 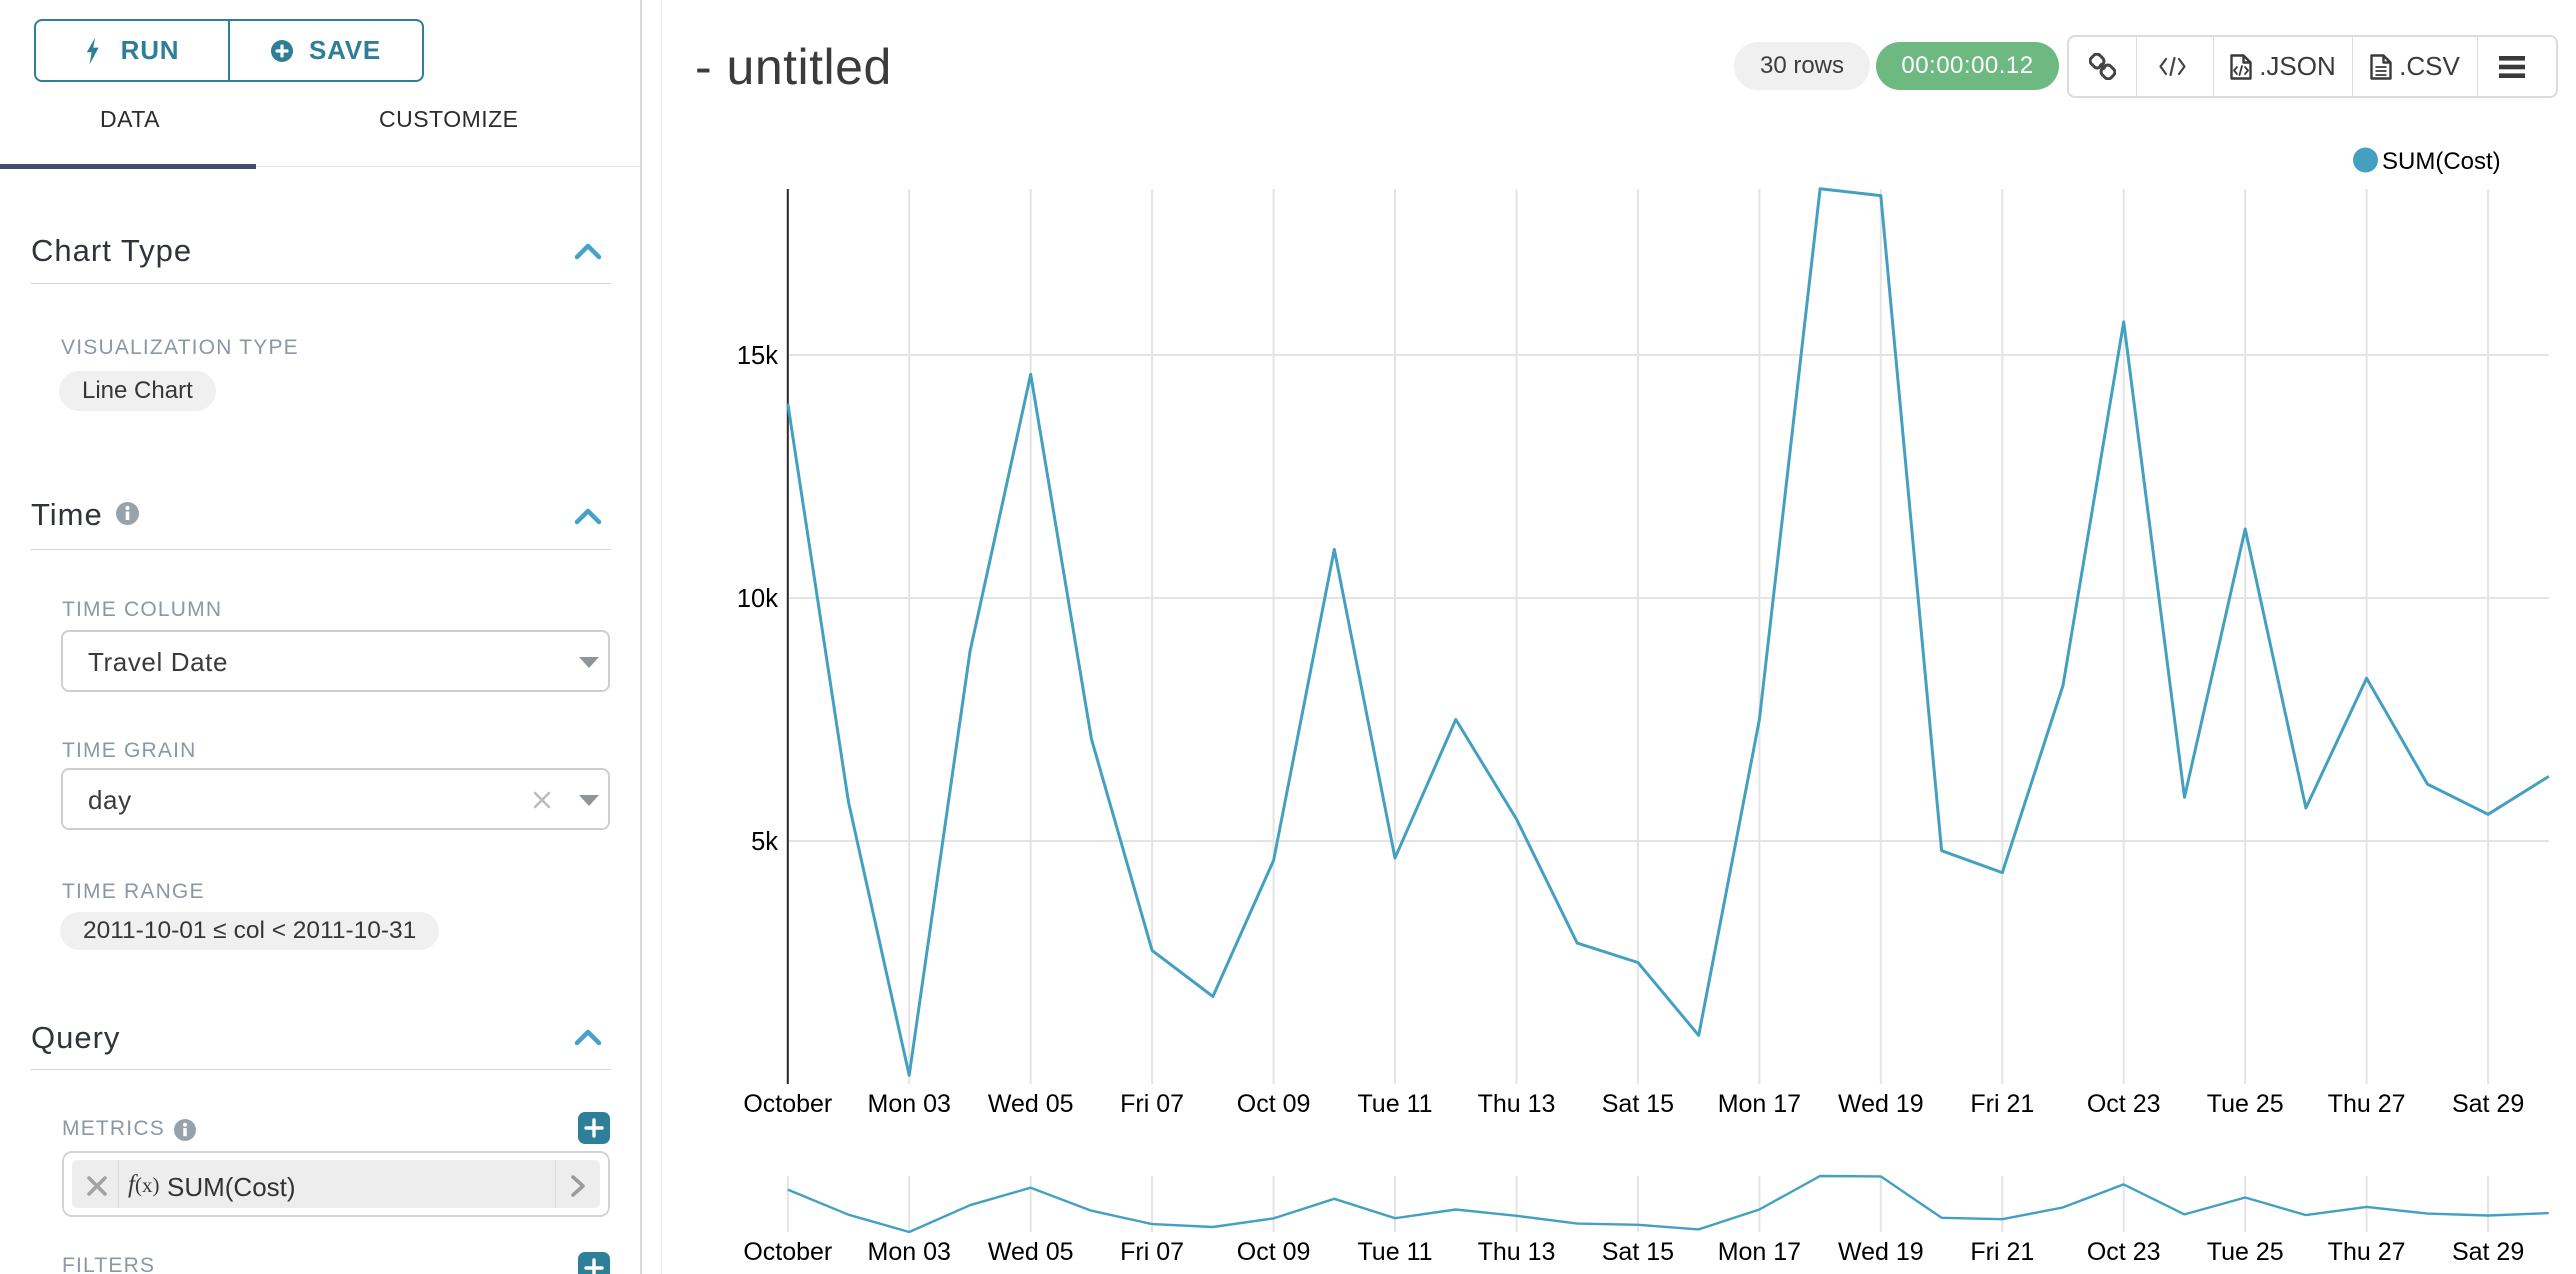 I want to click on svg-text: 15k, so click(x=757, y=356).